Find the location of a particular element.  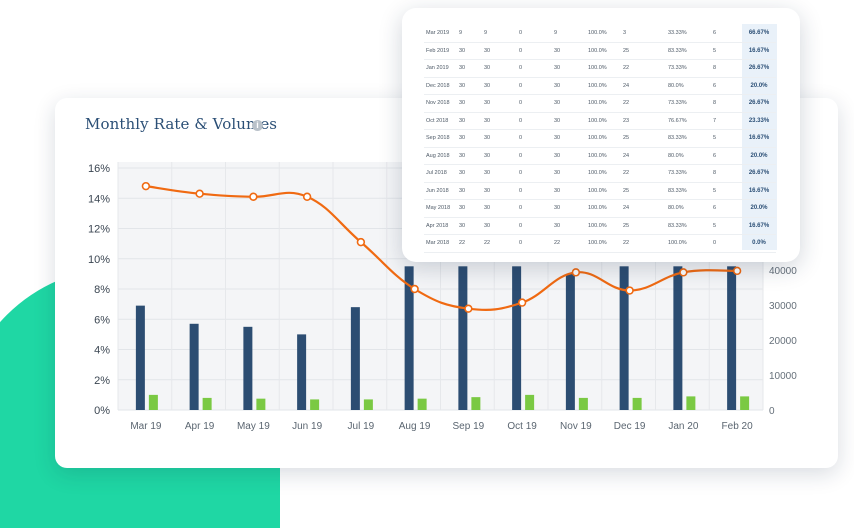

x-tick-label: Oct 19 is located at coordinates (522, 426).